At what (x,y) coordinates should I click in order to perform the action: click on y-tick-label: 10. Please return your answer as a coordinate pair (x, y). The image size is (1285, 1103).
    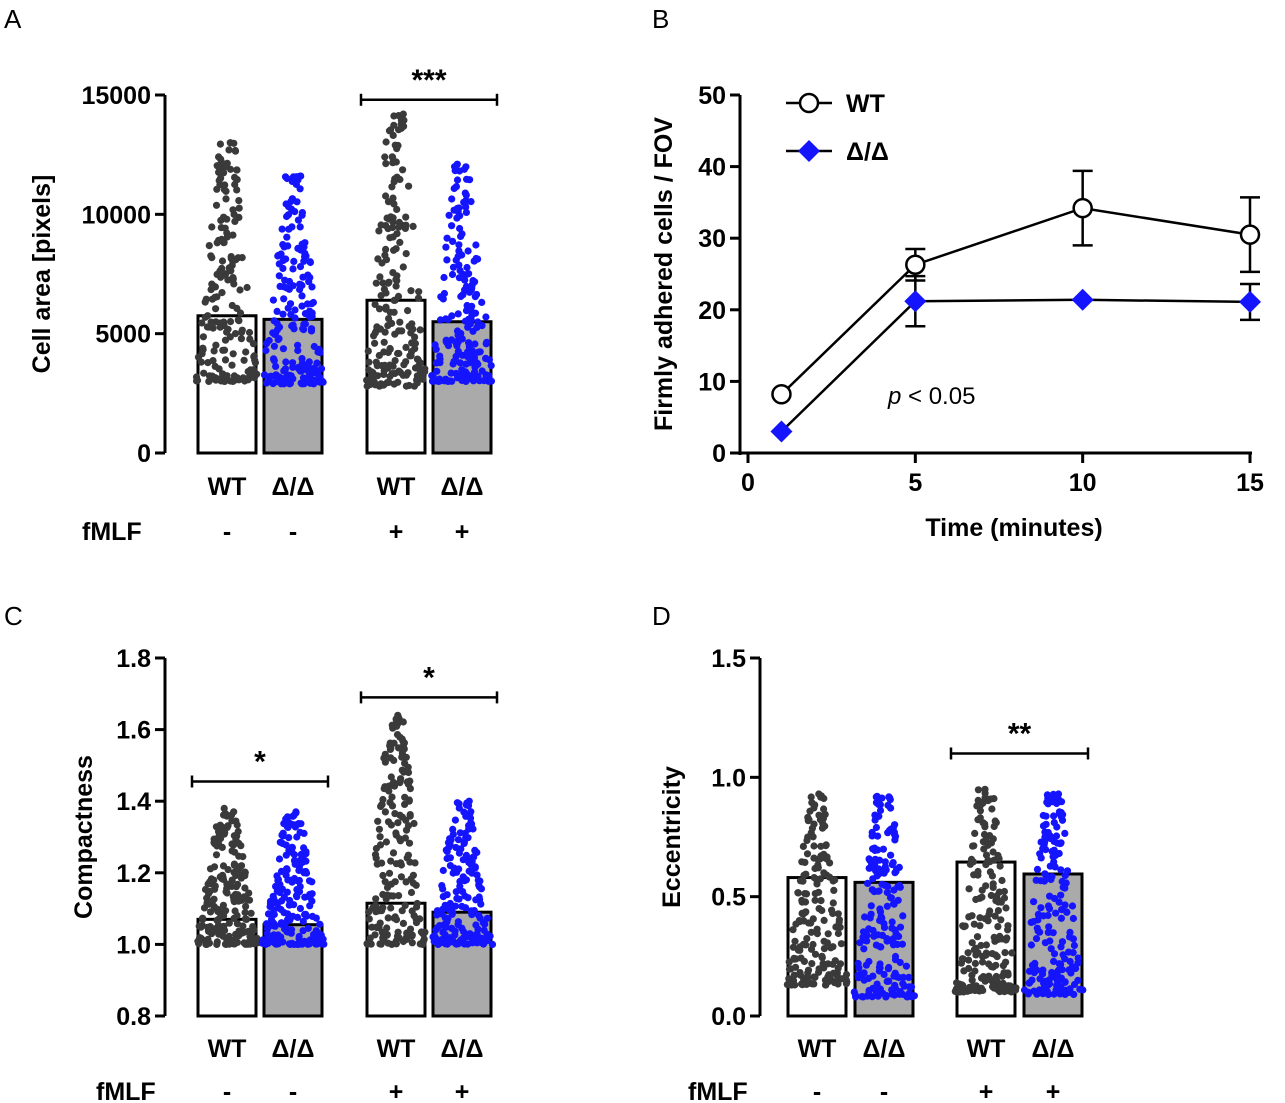
    Looking at the image, I should click on (712, 382).